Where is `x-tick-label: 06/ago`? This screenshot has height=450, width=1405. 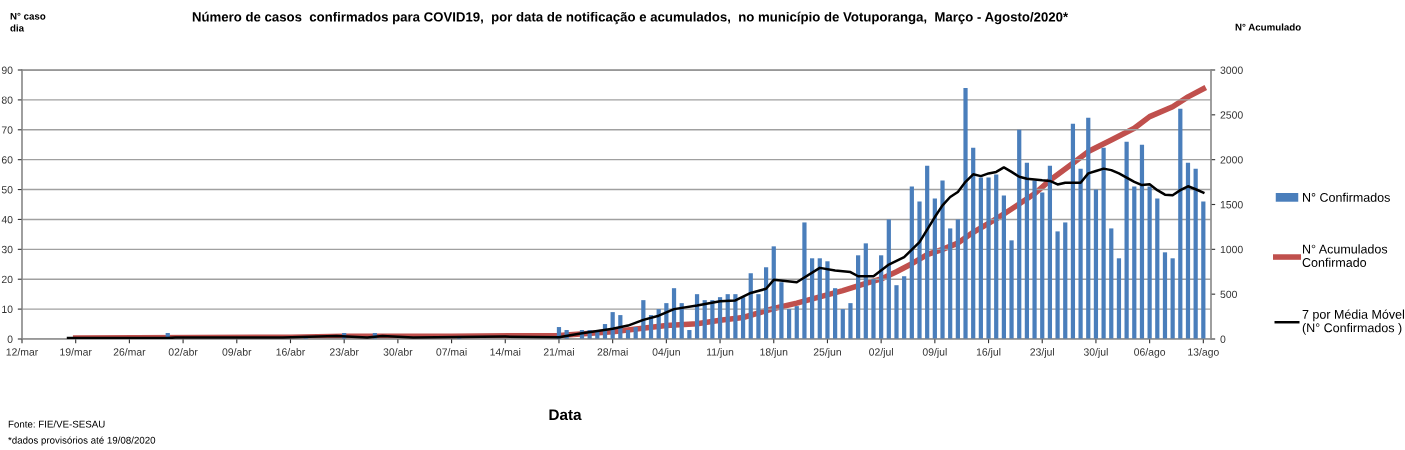 x-tick-label: 06/ago is located at coordinates (1150, 353).